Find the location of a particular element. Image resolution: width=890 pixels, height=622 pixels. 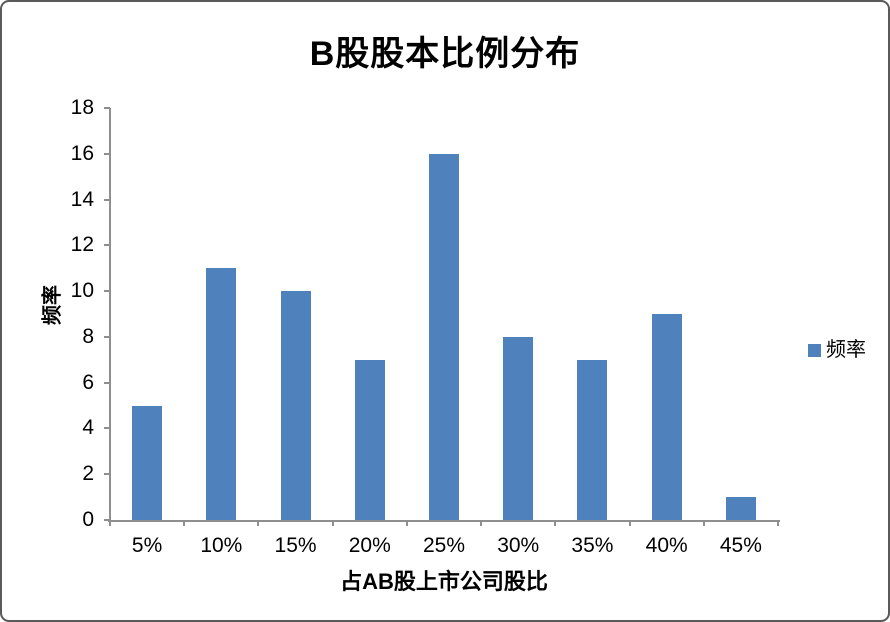

legend-label: 频率 is located at coordinates (846, 350).